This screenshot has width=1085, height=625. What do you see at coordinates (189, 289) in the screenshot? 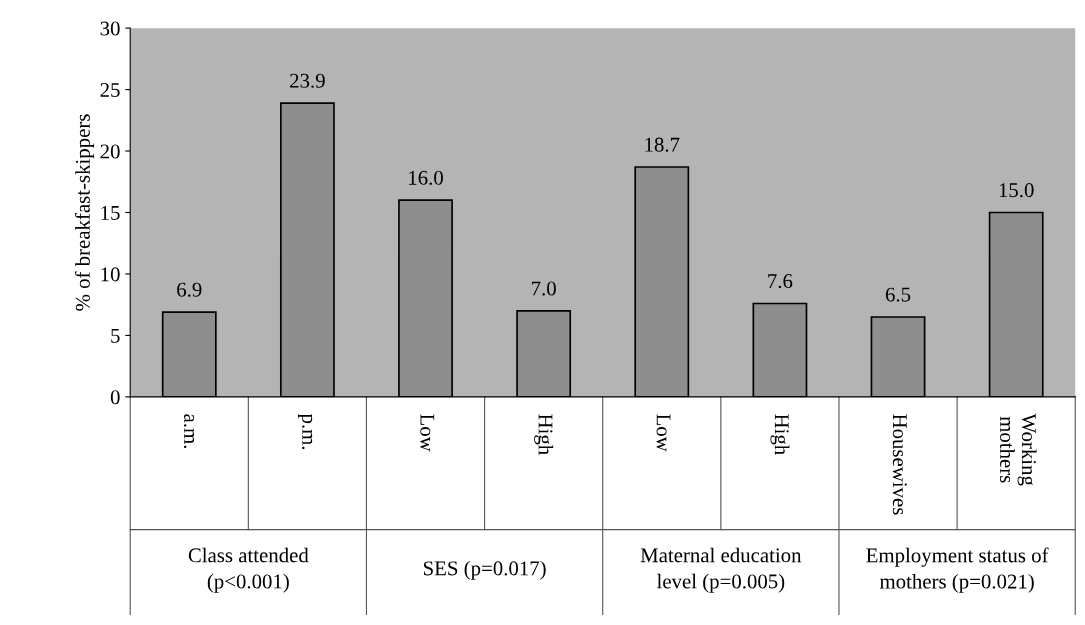
I see `data-label: 6.9` at bounding box center [189, 289].